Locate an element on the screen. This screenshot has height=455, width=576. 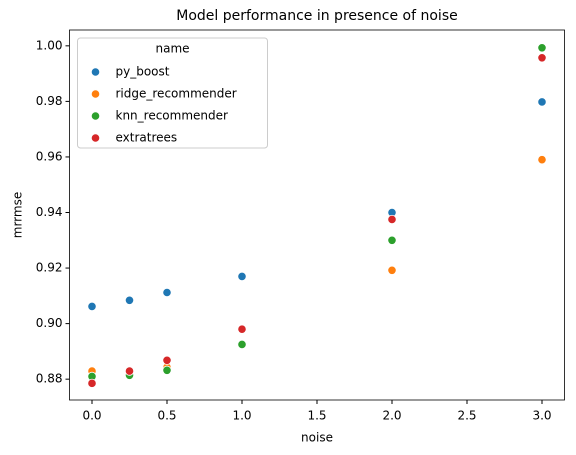
x-tick-label: 0.0 is located at coordinates (91, 416).